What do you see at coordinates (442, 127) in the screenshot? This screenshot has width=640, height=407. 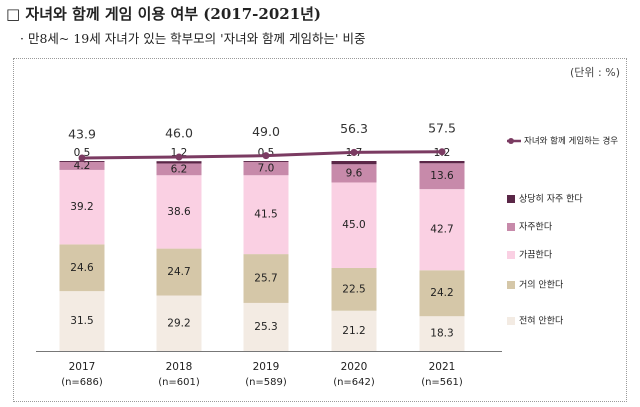 I see `line-data-label: 57.5` at bounding box center [442, 127].